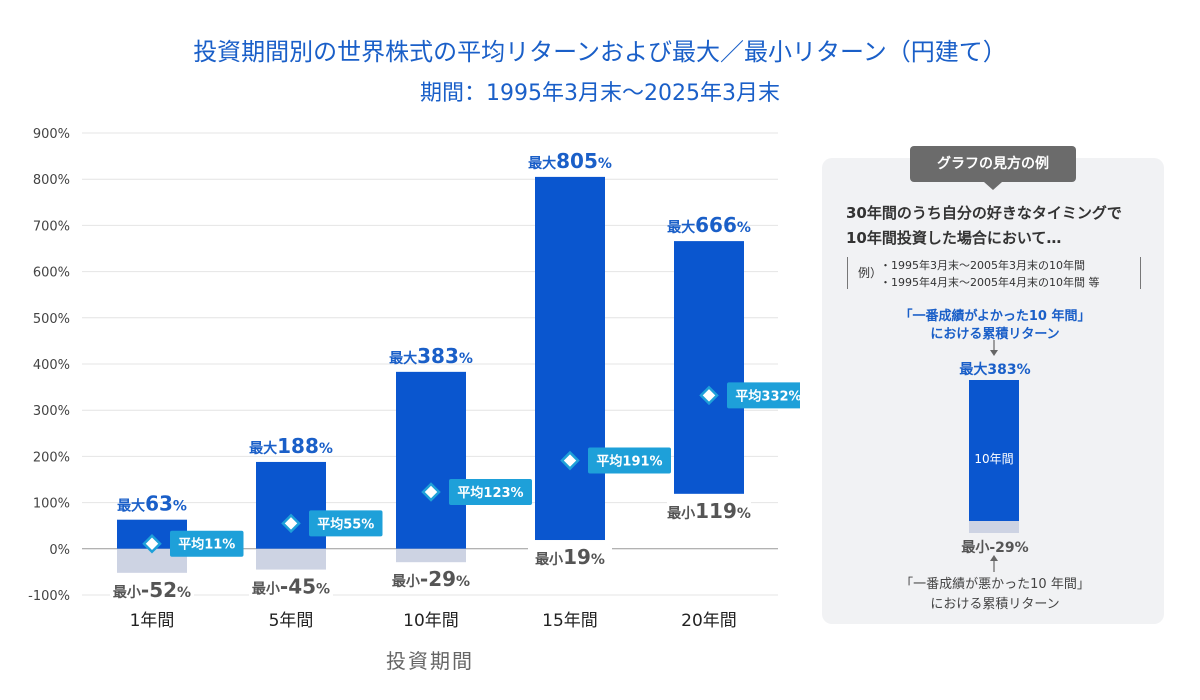 This screenshot has height=700, width=1200. I want to click on panel-worst-line1: 「一番成績が悪かった10 年間」, so click(995, 584).